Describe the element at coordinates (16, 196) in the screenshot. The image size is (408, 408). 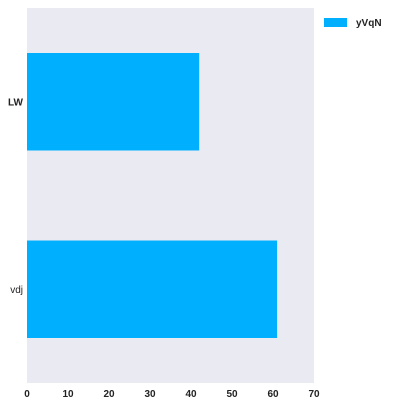
I see `y-axis-ticks: LW vdj` at that location.